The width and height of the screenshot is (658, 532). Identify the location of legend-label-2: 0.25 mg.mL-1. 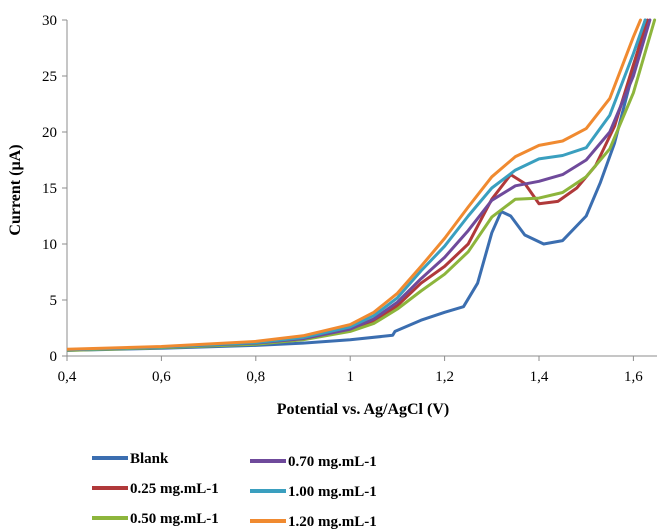
(174, 489).